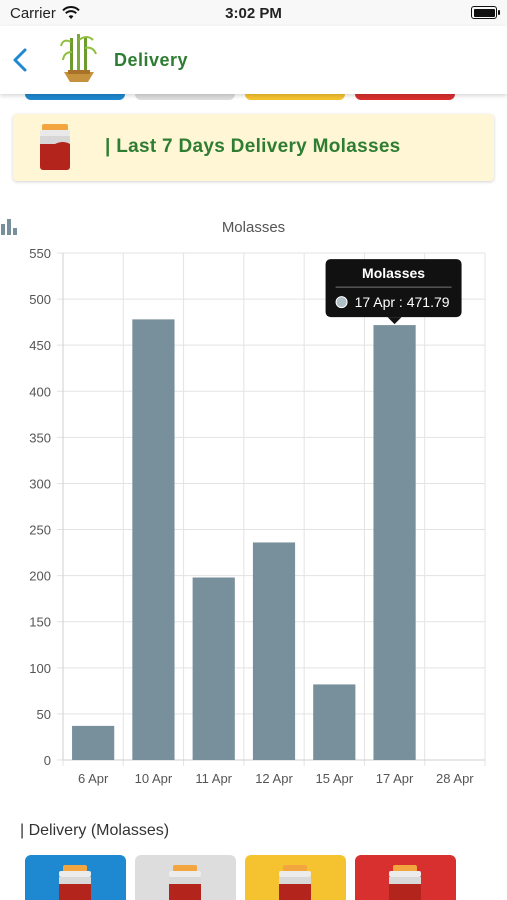 The image size is (507, 900). I want to click on bar-11-apr, so click(213, 668).